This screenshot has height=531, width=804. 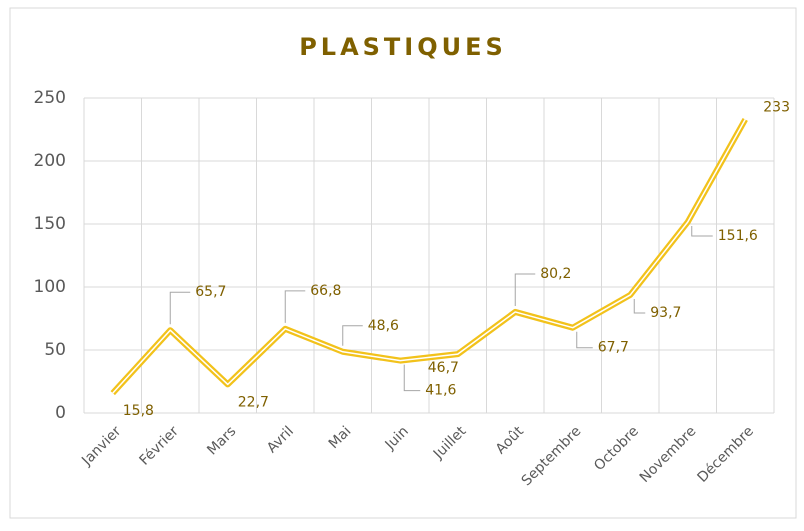 I want to click on data-label: 15,8, so click(x=138, y=411).